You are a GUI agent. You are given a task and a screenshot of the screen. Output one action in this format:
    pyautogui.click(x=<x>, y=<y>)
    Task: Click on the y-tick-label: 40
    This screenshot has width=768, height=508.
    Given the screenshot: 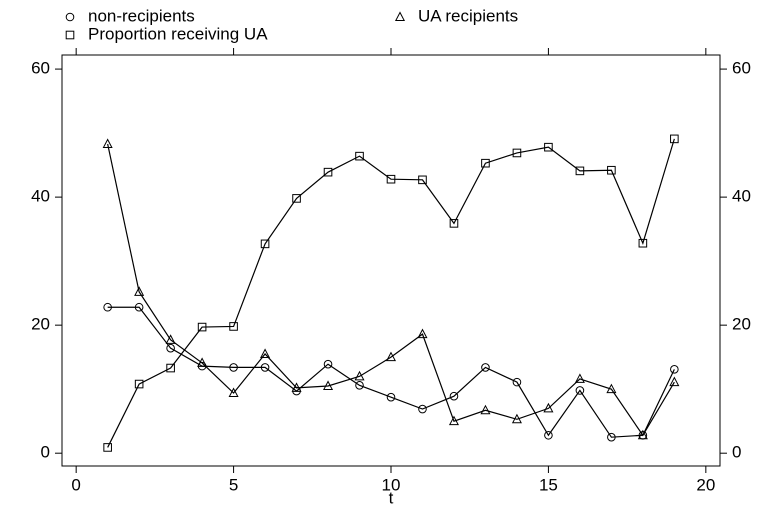 What is the action you would take?
    pyautogui.click(x=40, y=196)
    